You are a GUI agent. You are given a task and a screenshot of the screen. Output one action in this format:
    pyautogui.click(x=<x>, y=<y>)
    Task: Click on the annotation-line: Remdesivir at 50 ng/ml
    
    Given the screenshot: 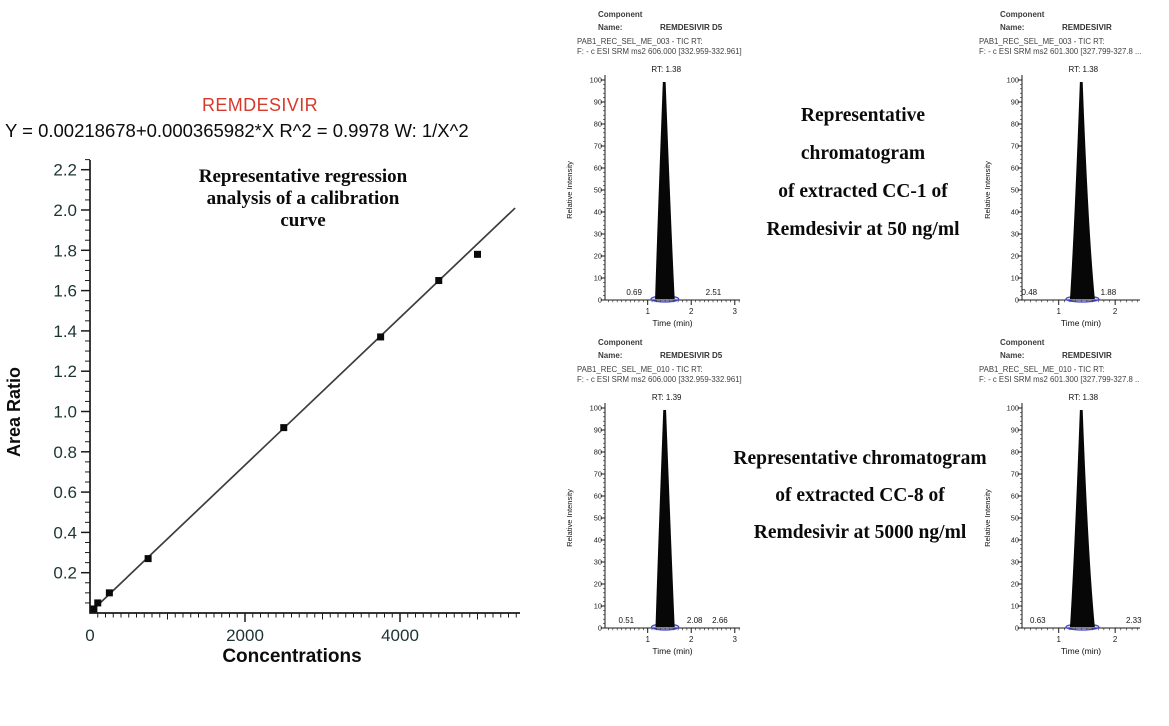 What is the action you would take?
    pyautogui.click(x=863, y=229)
    